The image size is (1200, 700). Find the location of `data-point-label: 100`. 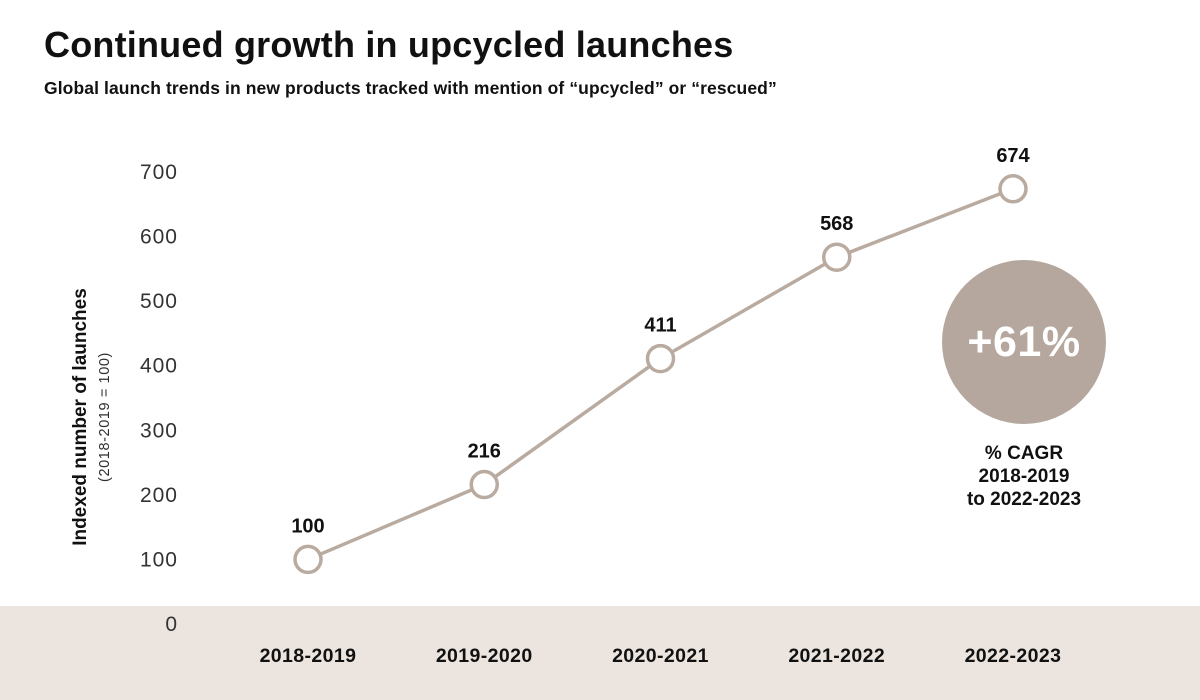

data-point-label: 100 is located at coordinates (307, 526).